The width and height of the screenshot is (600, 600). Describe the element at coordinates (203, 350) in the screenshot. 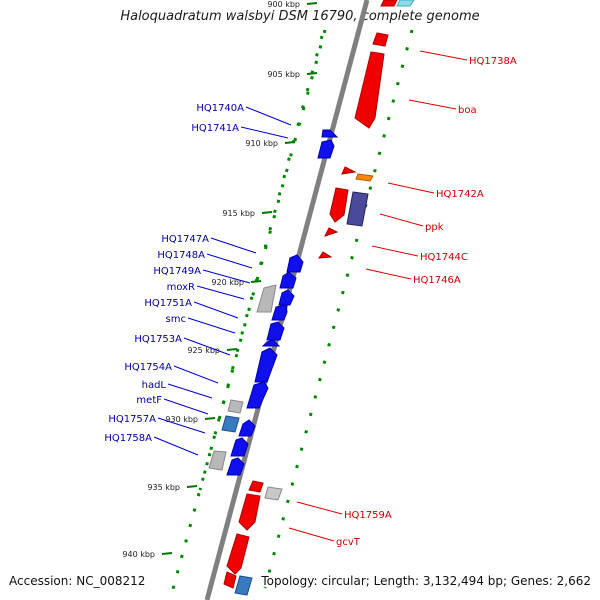

I see `scale-tick-label: 925 kbp` at that location.